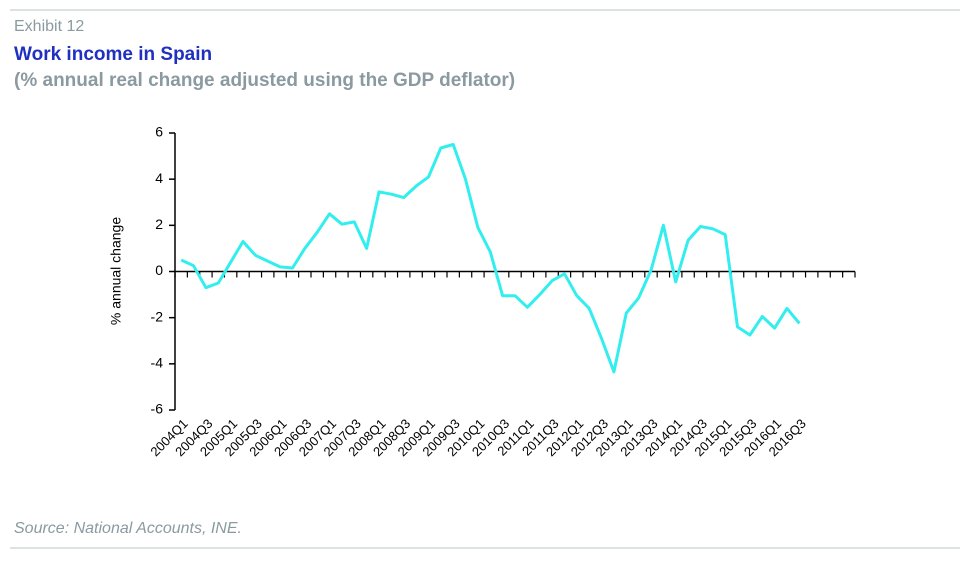 The height and width of the screenshot is (564, 969). What do you see at coordinates (159, 270) in the screenshot?
I see `y-tick-label: 0` at bounding box center [159, 270].